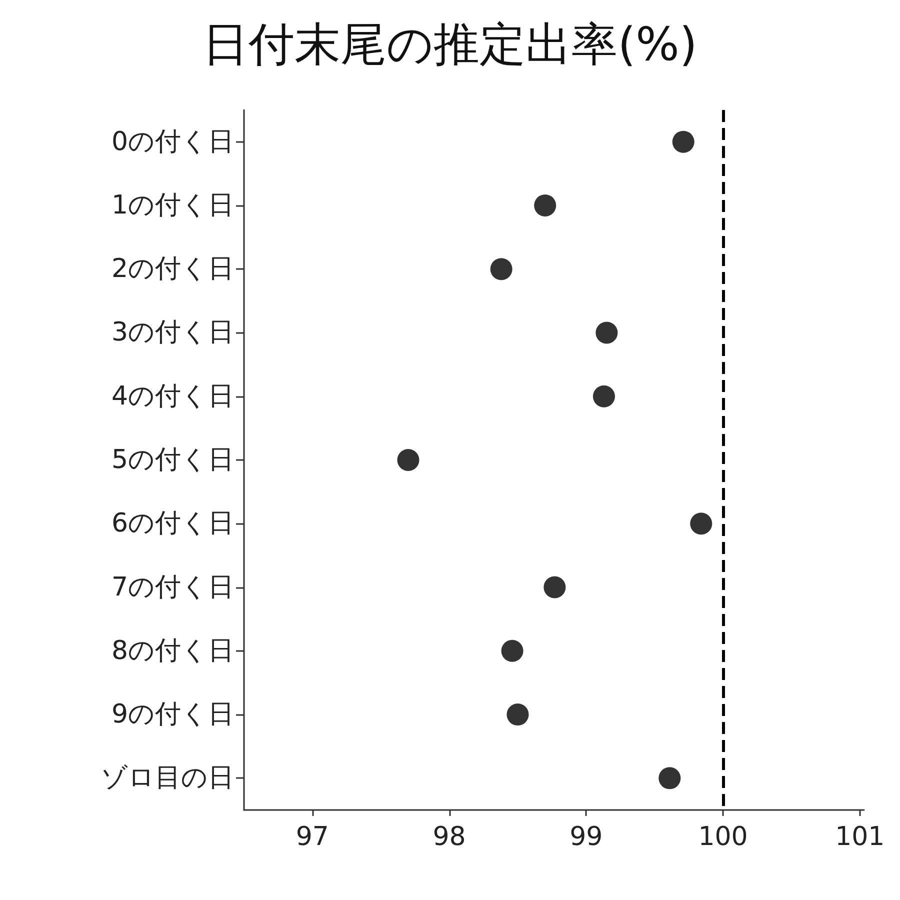 This screenshot has height=900, width=900. I want to click on y-tick-label: 3の付く日, so click(172, 333).